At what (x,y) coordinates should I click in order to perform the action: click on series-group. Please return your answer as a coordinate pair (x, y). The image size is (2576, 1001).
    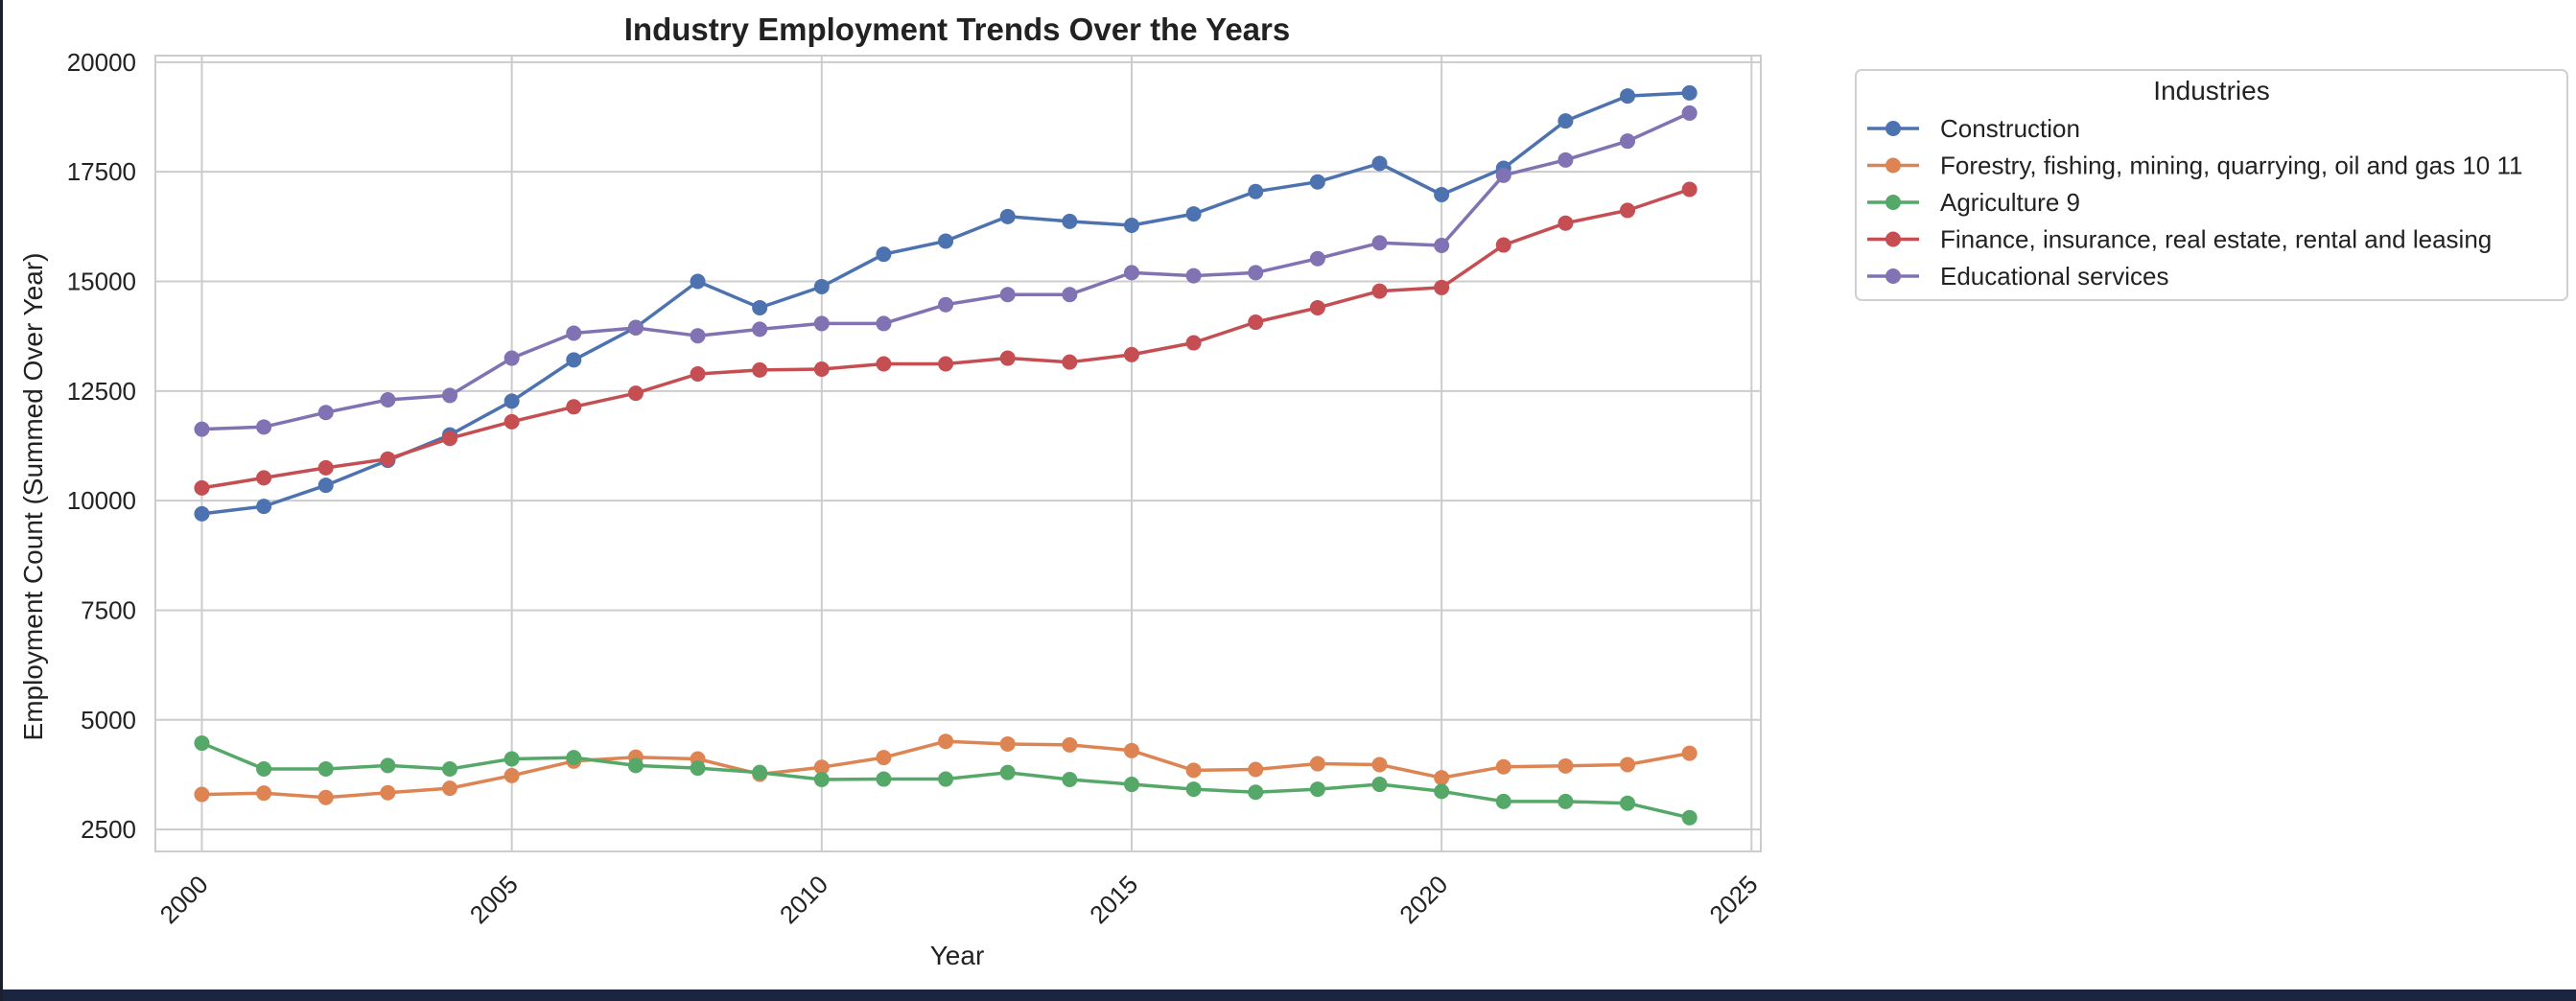
    Looking at the image, I should click on (946, 780).